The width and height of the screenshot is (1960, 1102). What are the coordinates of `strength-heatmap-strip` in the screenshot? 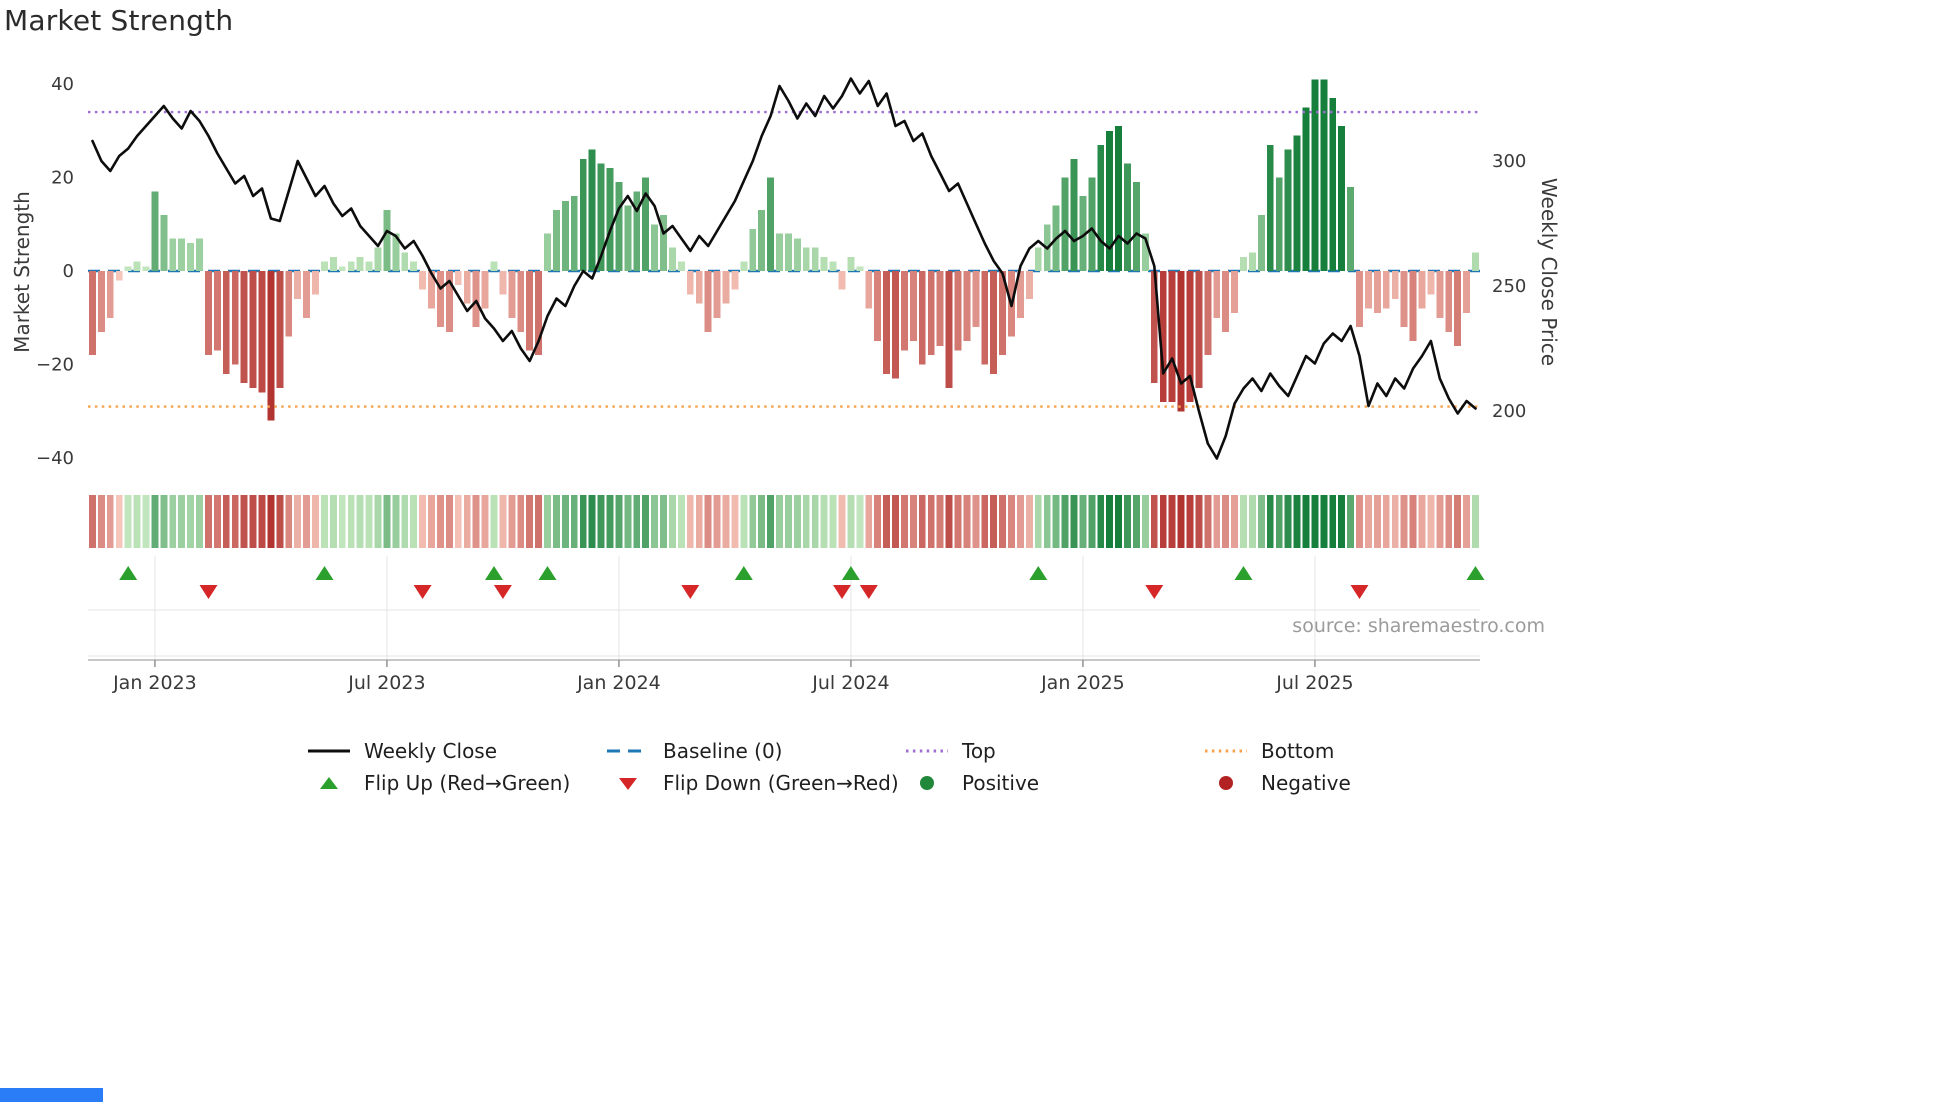 It's located at (784, 521).